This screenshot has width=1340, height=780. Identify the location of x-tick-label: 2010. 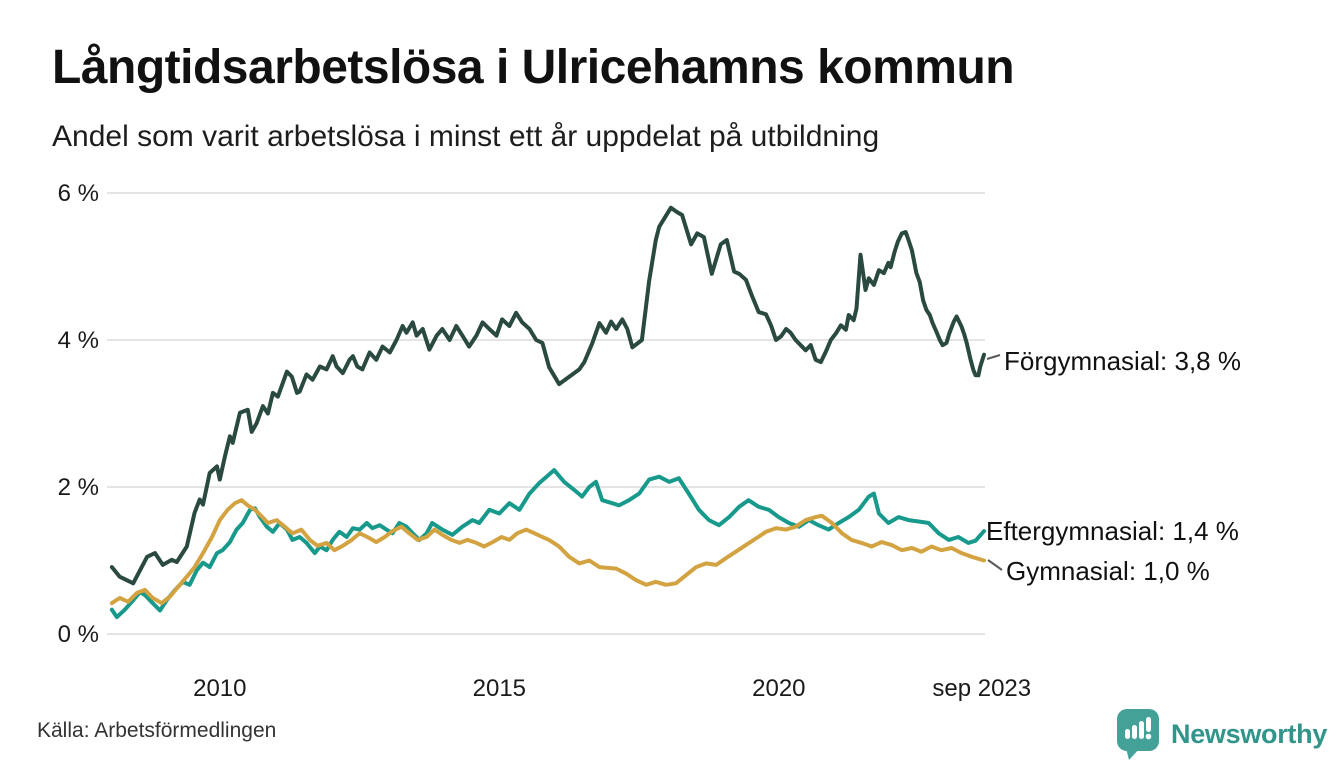
(219, 688).